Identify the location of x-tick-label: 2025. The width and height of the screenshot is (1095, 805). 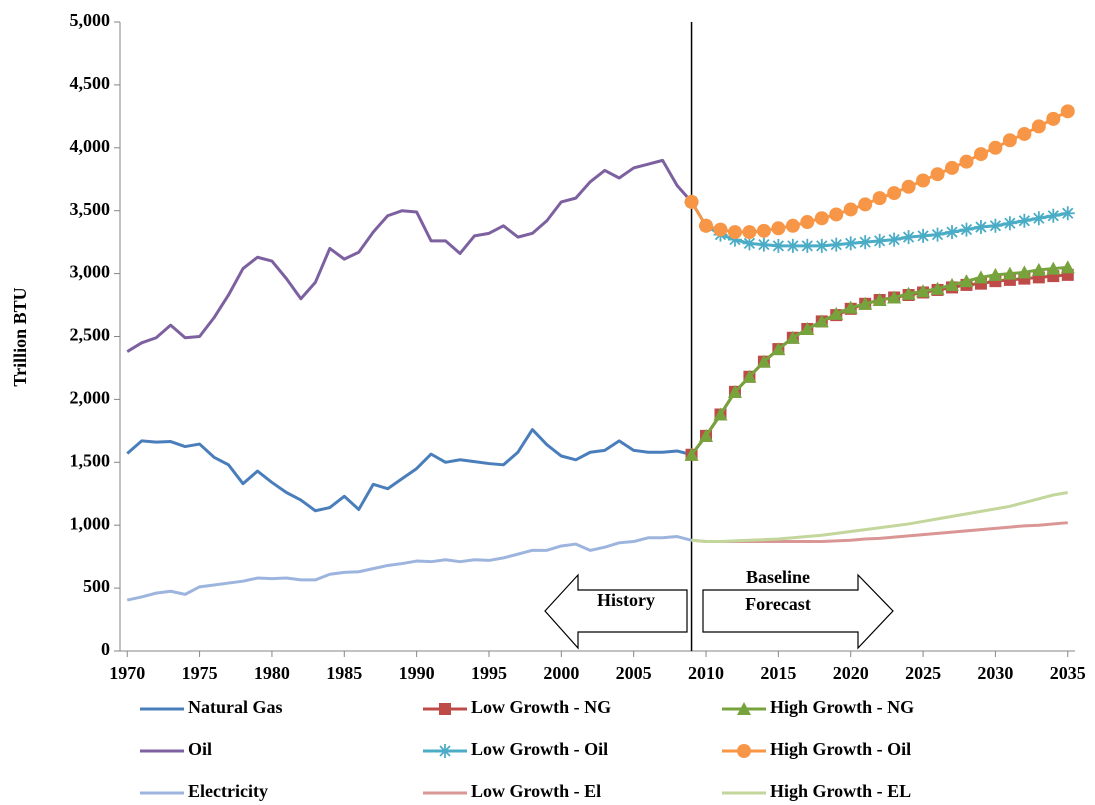
(923, 673).